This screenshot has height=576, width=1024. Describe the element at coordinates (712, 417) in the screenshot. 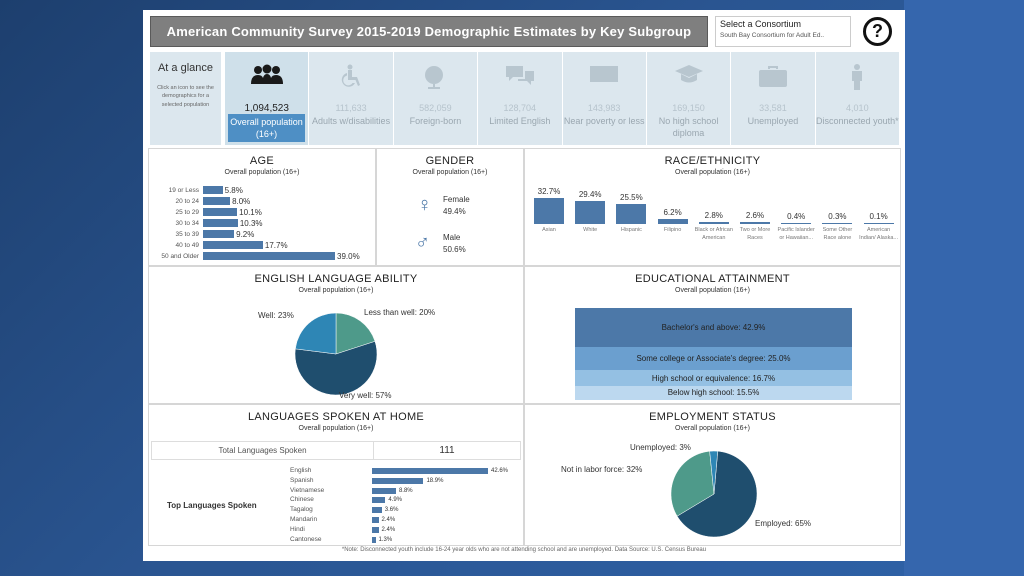

I see `employment-title: EMPLOYMENT STATUS` at that location.